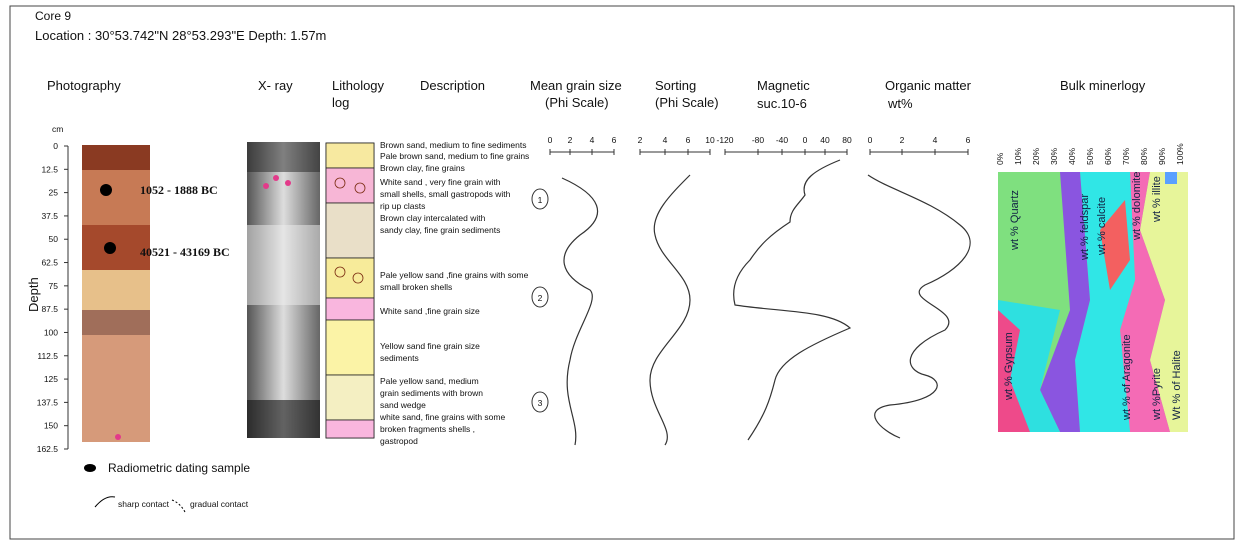 This screenshot has width=1245, height=550. Describe the element at coordinates (416, 287) in the screenshot. I see `description: small broken shells` at that location.